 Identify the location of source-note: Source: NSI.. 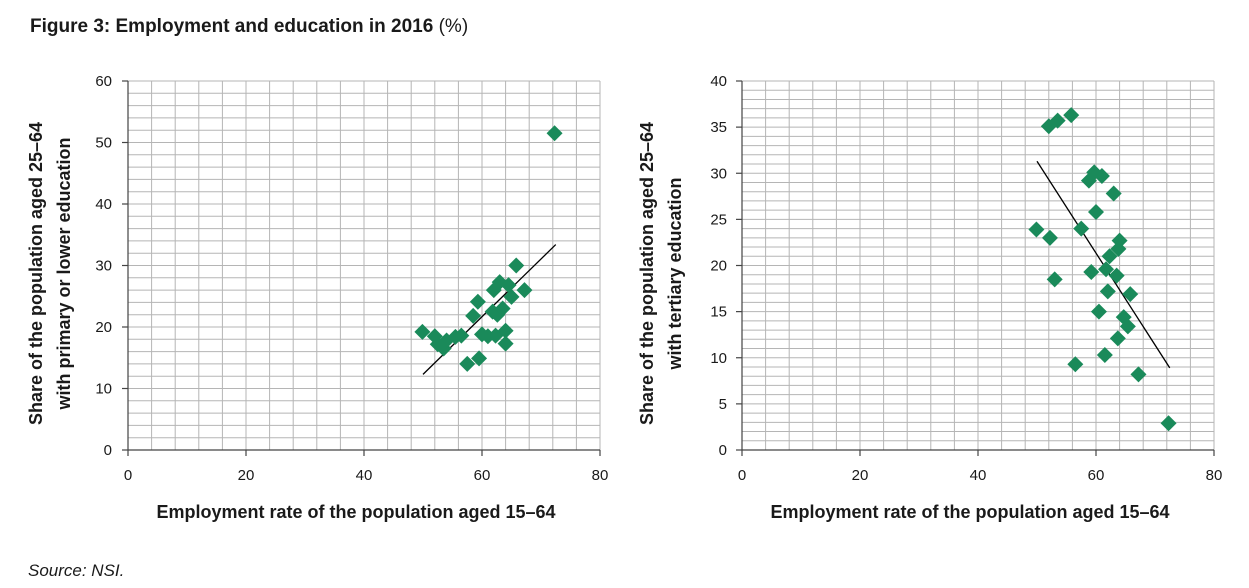
(76, 570).